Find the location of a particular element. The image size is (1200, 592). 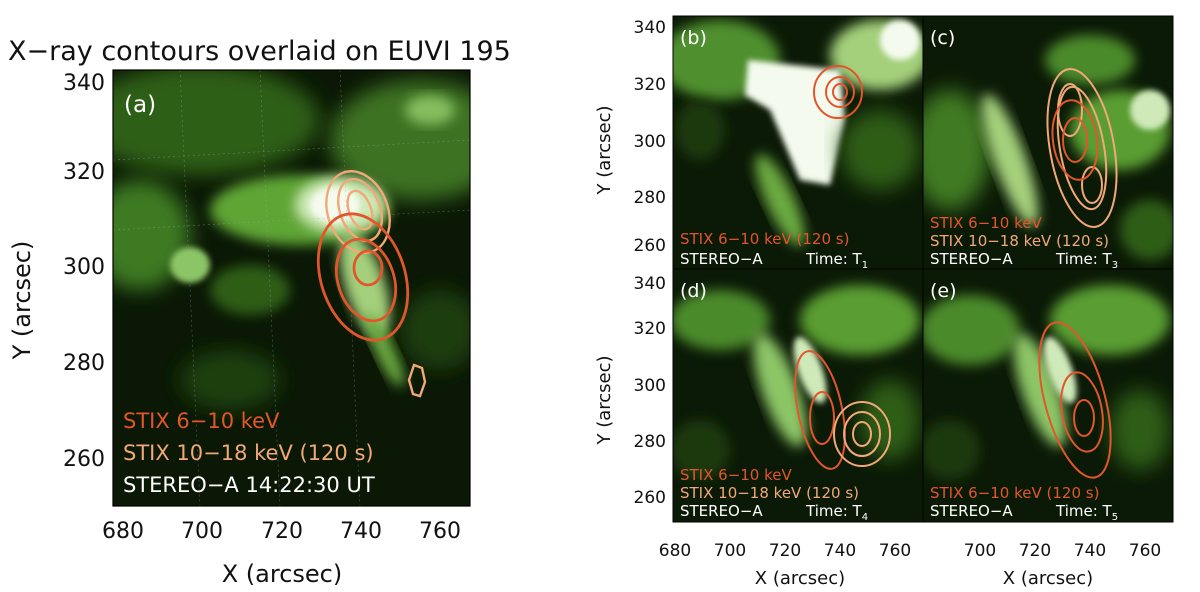

small-x-ticks-left: 680 700 720 740 760 is located at coordinates (785, 551).